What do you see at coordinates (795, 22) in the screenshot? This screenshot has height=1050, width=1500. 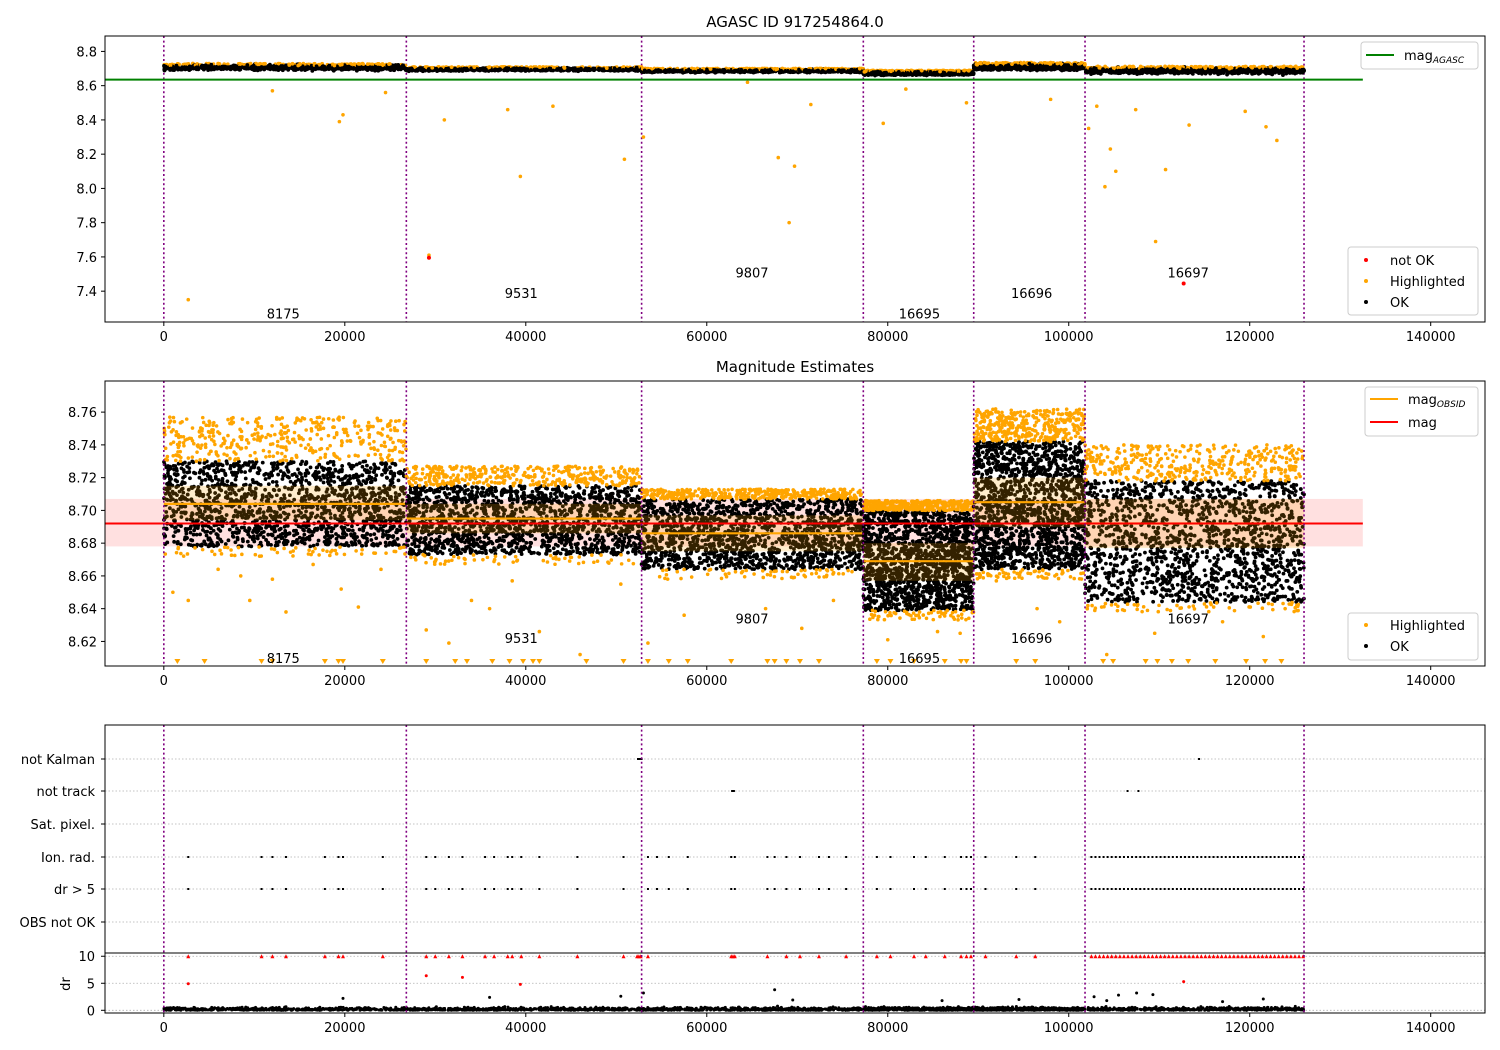 I see `chart-1-title: AGASC ID 917254864.0` at bounding box center [795, 22].